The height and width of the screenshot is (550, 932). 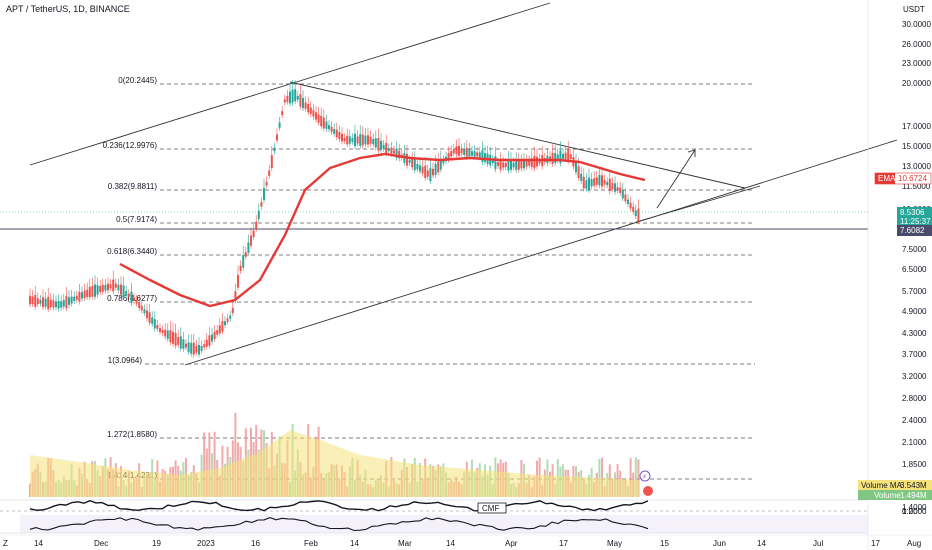 I want to click on svg-text: 8.5306, so click(x=912, y=212).